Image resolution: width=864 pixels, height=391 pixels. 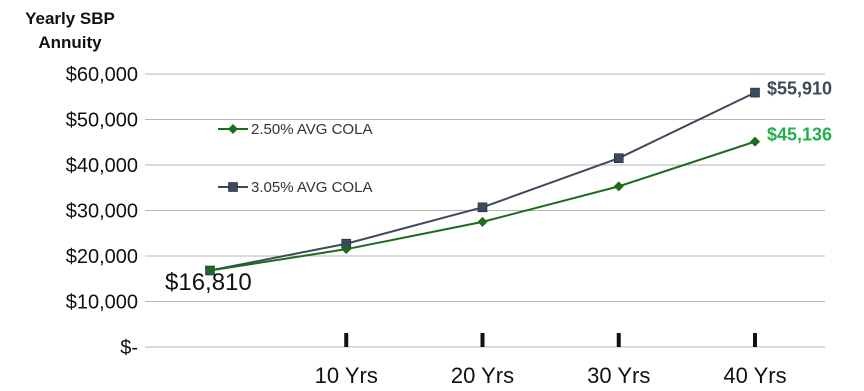 I want to click on start-value-label: $16,810, so click(x=208, y=282).